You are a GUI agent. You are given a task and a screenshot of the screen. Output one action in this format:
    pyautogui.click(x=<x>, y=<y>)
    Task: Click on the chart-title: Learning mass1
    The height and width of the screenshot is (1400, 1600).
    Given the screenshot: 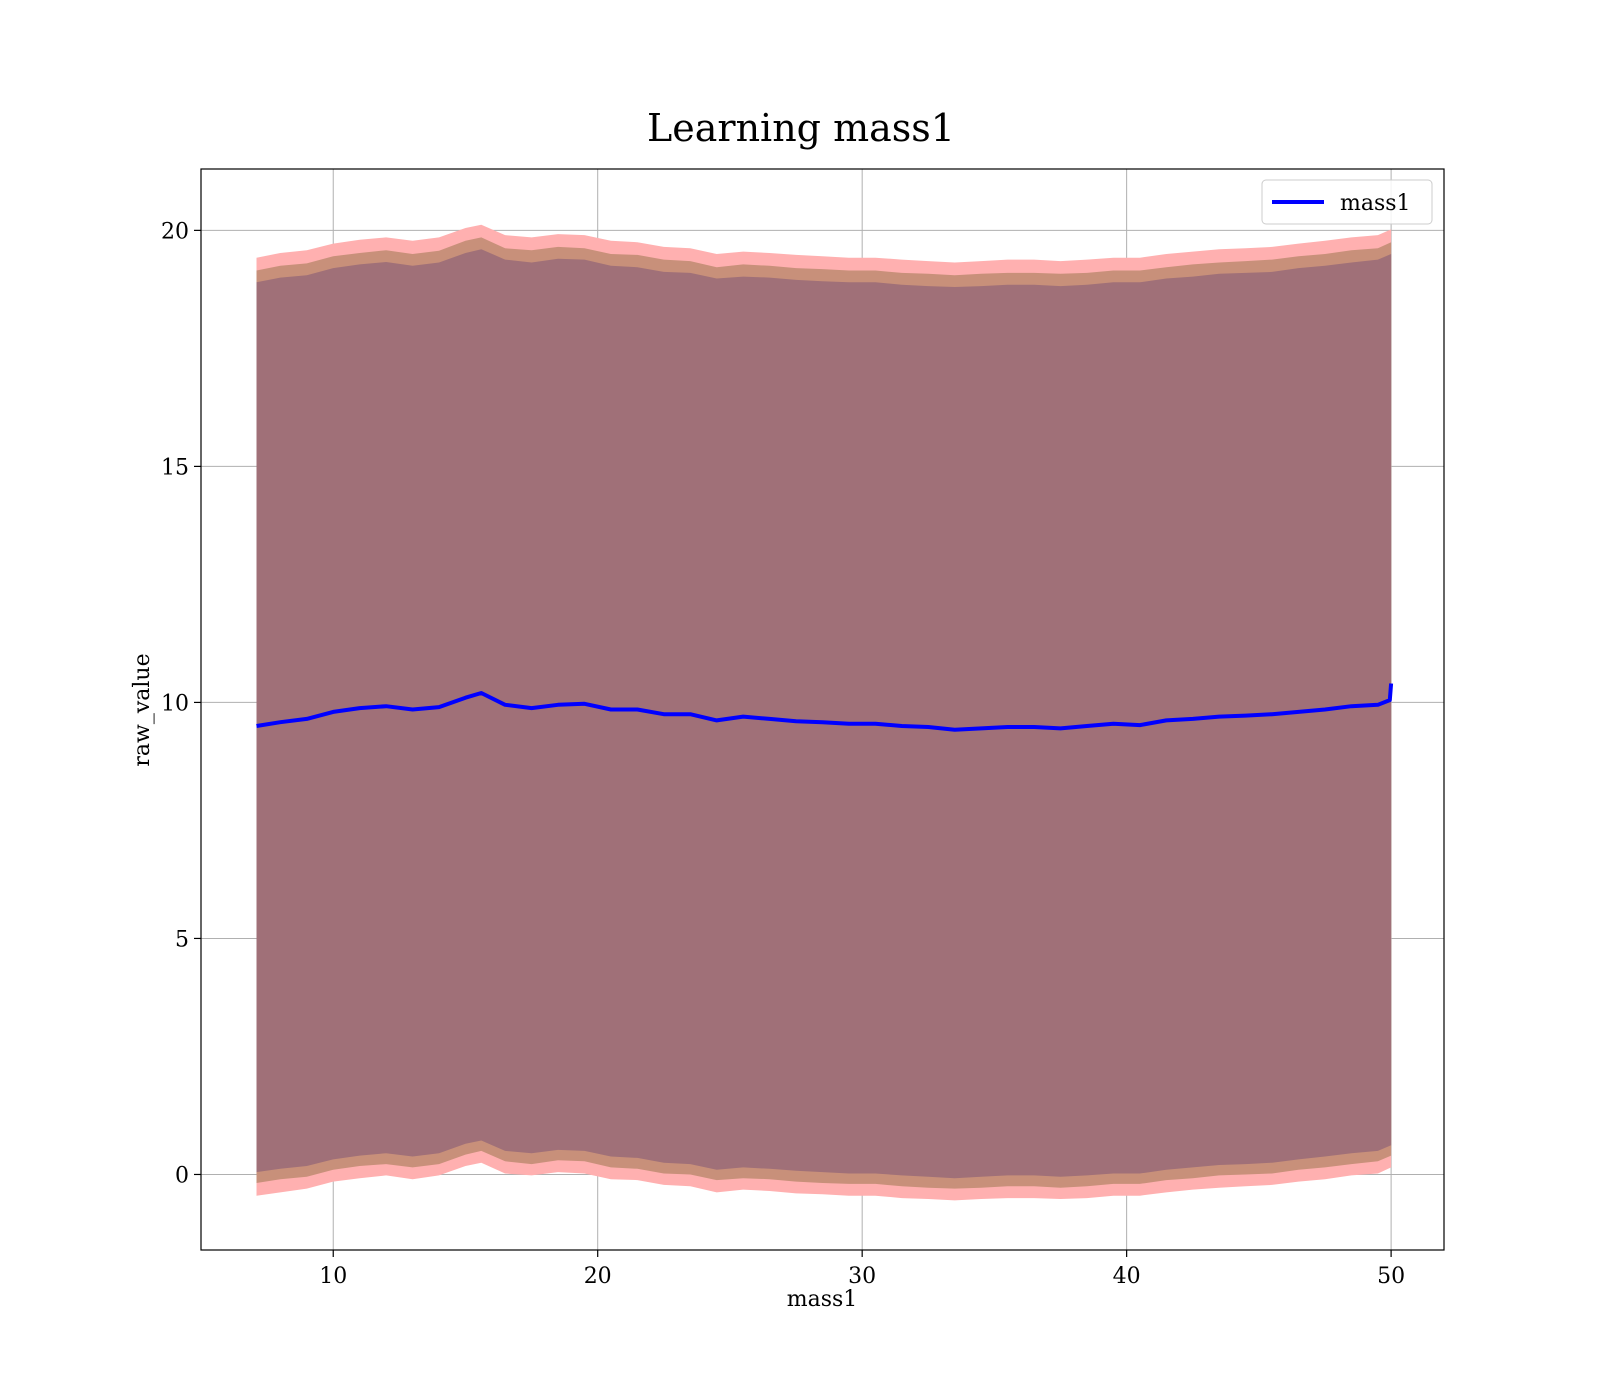 What is the action you would take?
    pyautogui.click(x=801, y=128)
    